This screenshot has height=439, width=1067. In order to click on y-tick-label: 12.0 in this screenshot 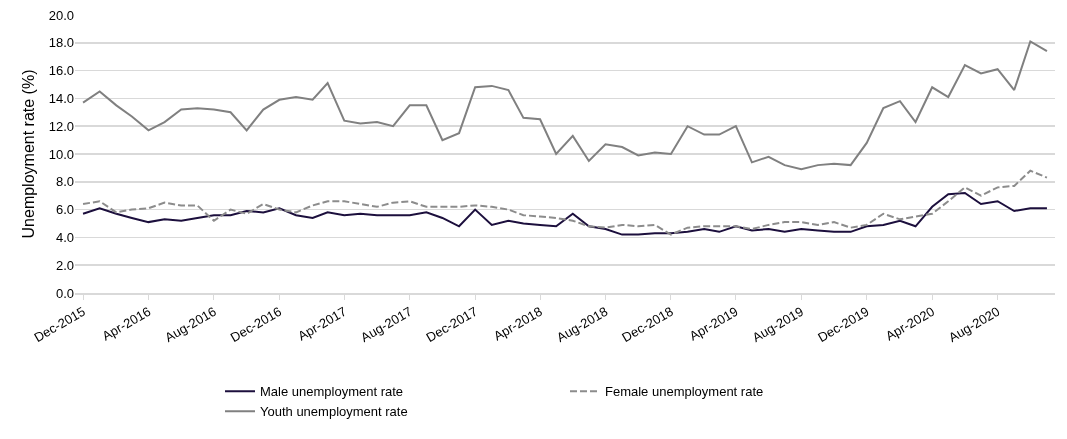, I will do `click(61, 126)`.